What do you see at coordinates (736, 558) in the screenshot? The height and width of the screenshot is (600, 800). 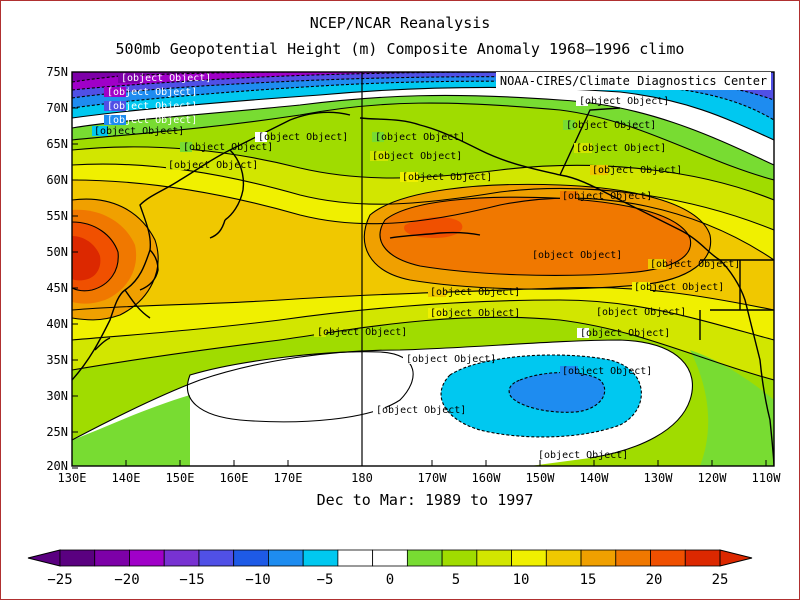 I see `colorbar-arrow-right` at bounding box center [736, 558].